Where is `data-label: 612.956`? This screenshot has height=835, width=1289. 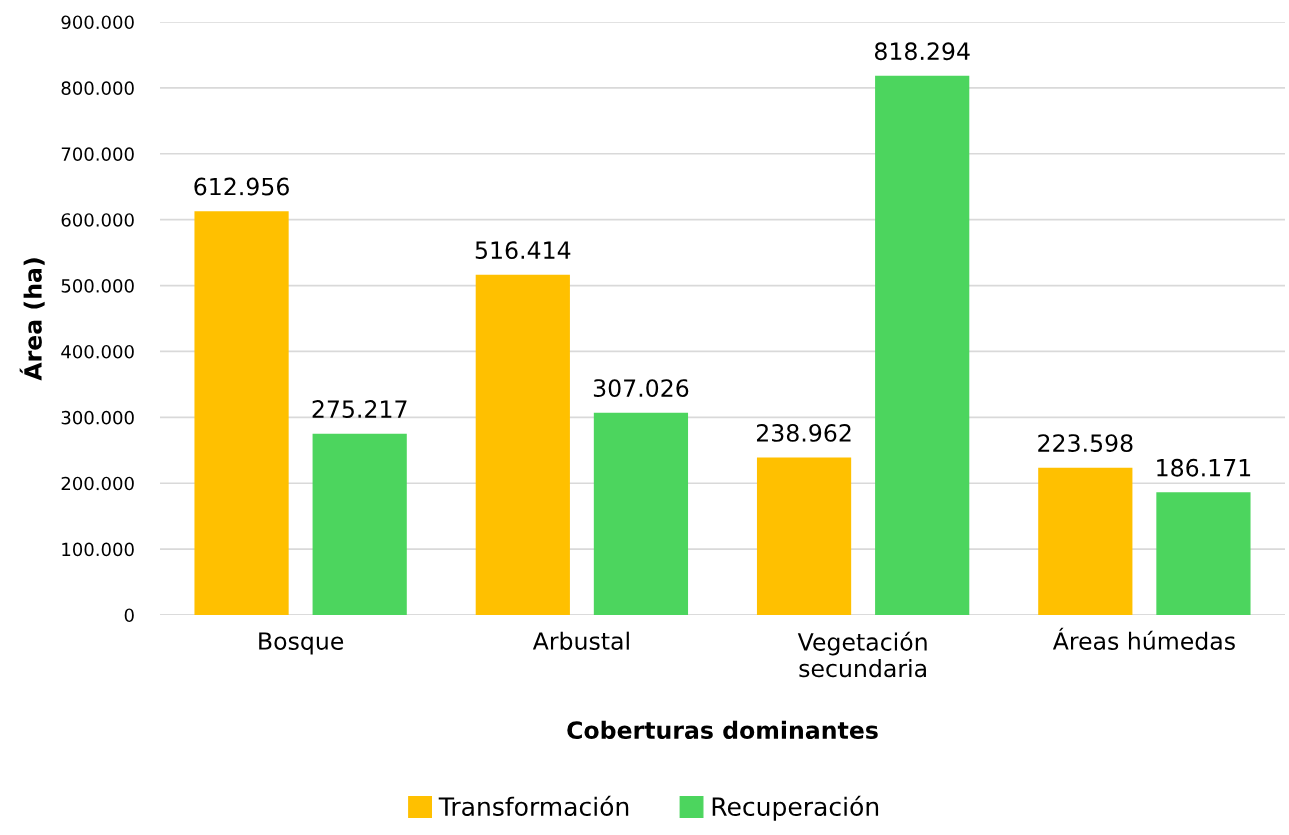
data-label: 612.956 is located at coordinates (241, 186).